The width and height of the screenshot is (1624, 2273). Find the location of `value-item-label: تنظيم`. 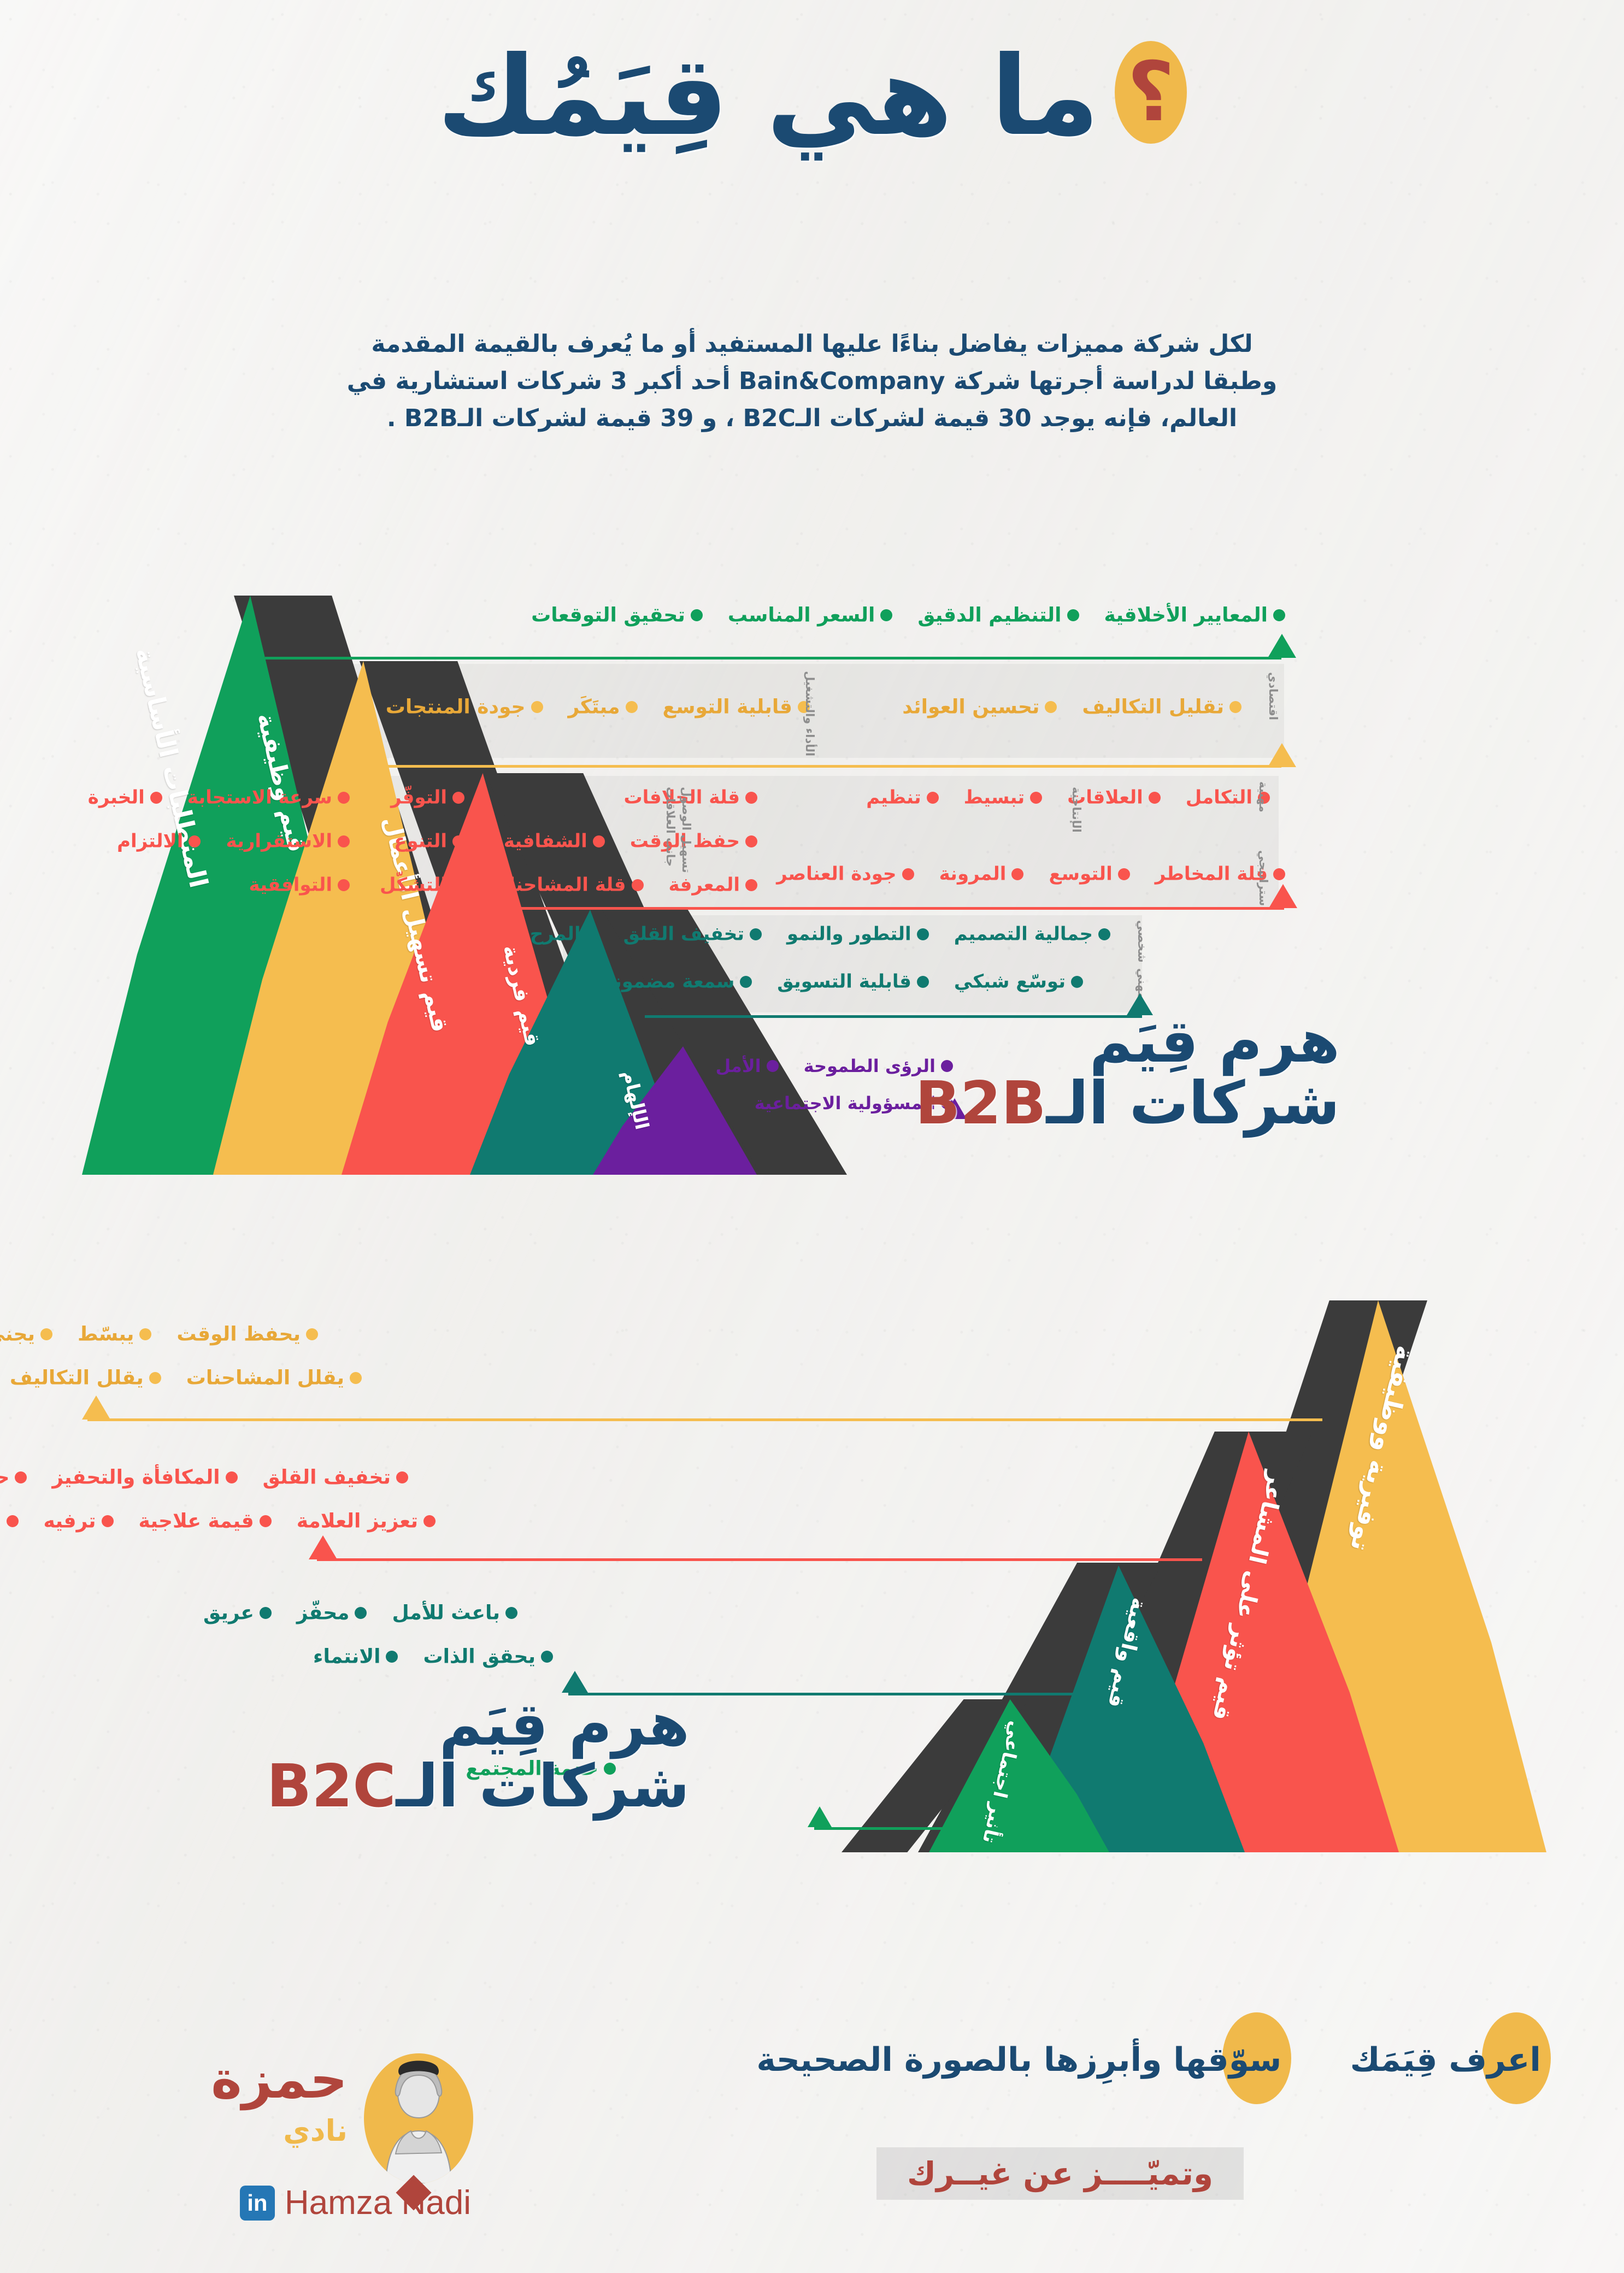

value-item-label: تنظيم is located at coordinates (893, 797).